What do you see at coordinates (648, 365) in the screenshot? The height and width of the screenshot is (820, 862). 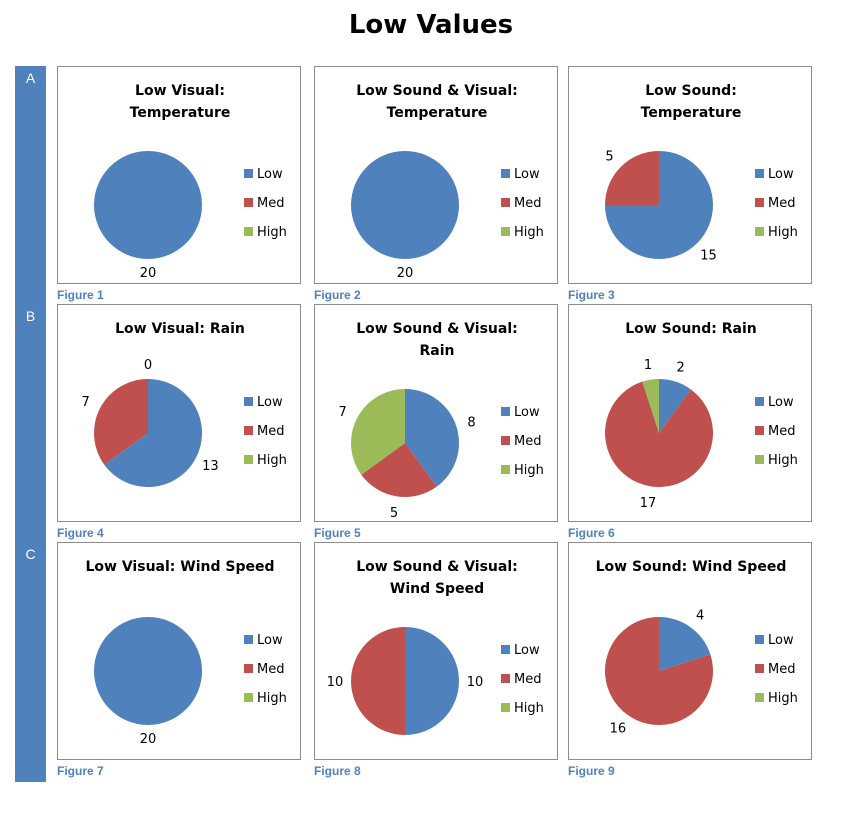 I see `data-label-high: 1` at bounding box center [648, 365].